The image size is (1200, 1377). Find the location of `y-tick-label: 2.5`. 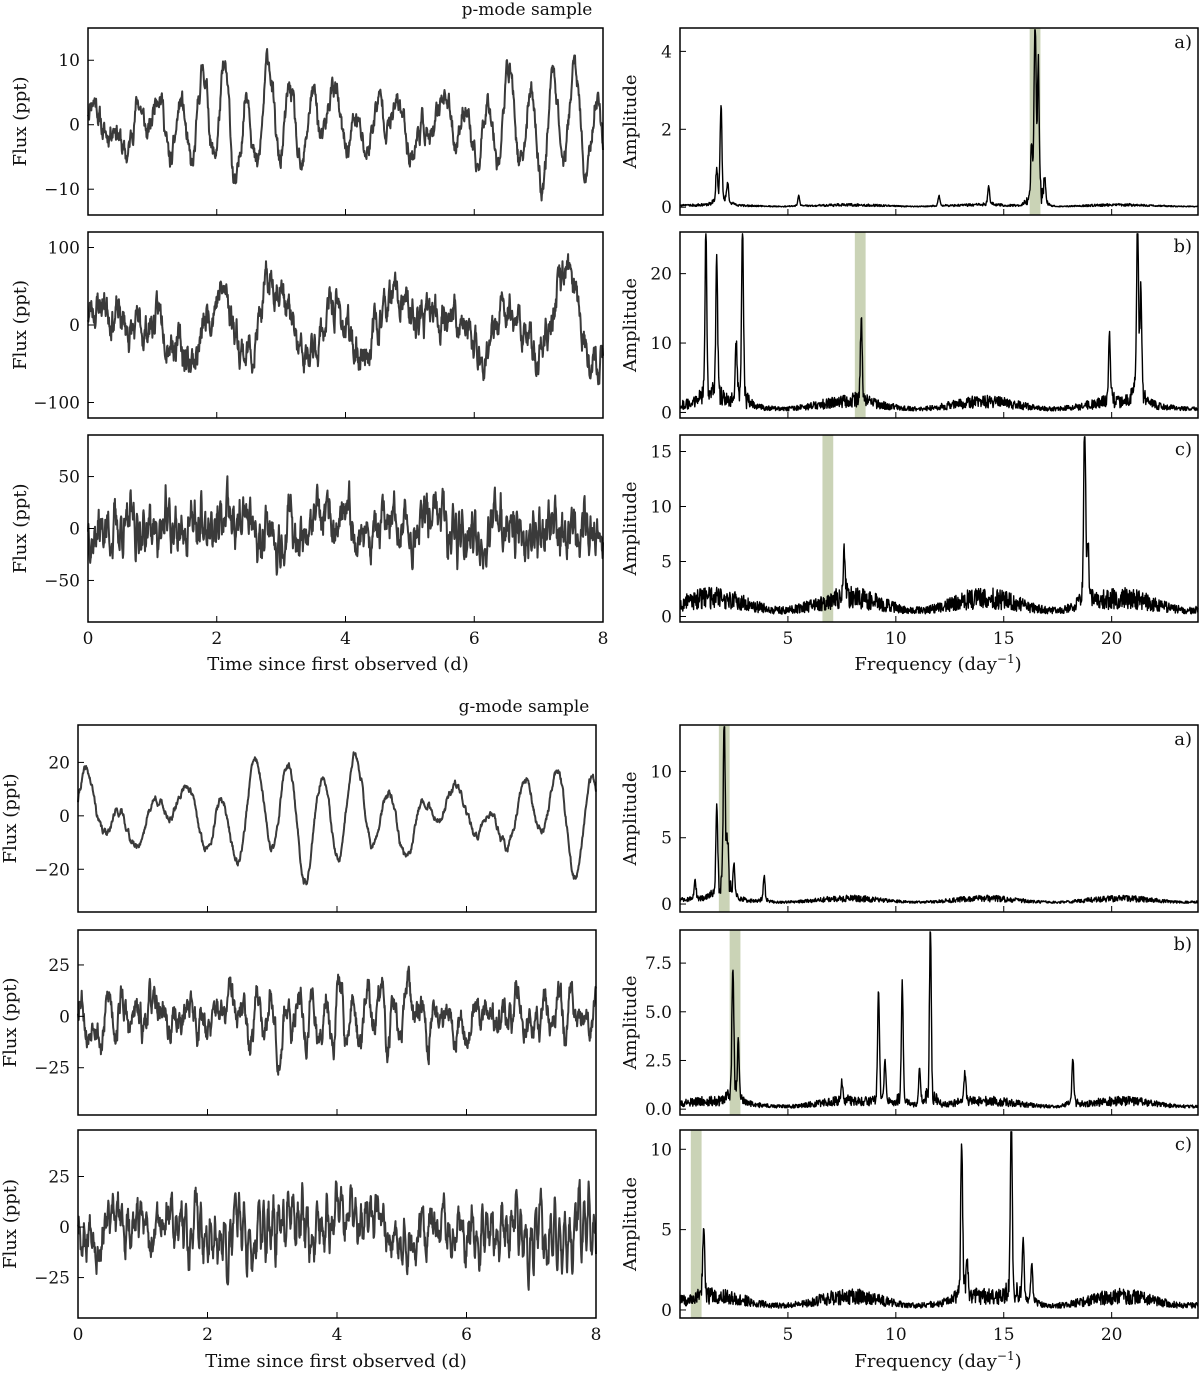

y-tick-label: 2.5 is located at coordinates (658, 1061).